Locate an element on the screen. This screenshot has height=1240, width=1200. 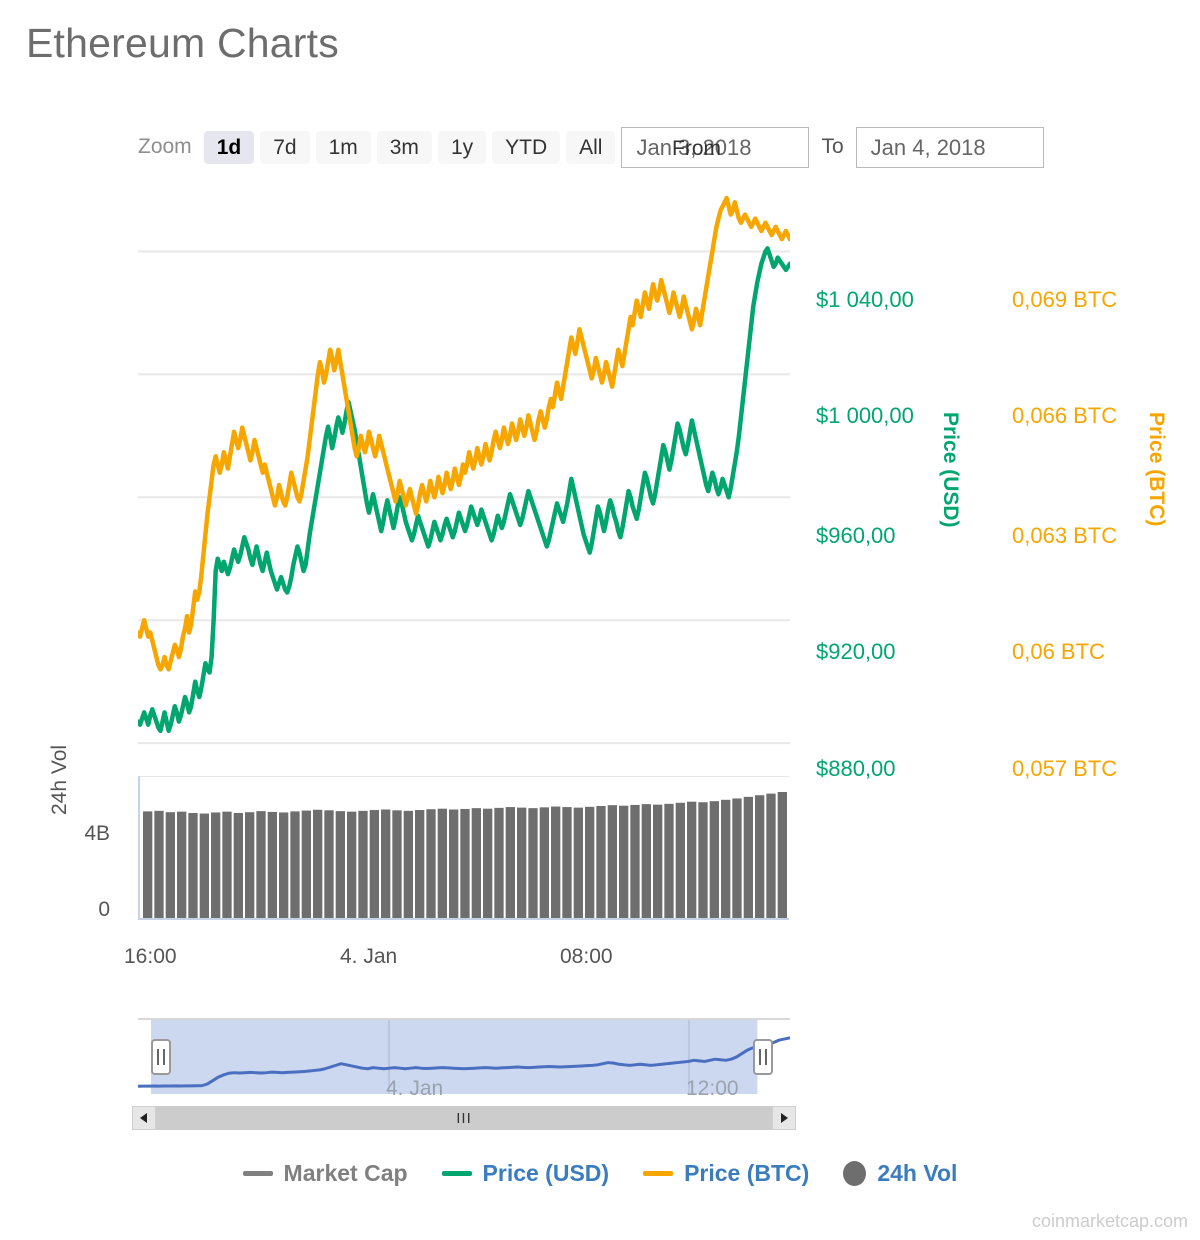
volume-chart-svg is located at coordinates (463, 848).